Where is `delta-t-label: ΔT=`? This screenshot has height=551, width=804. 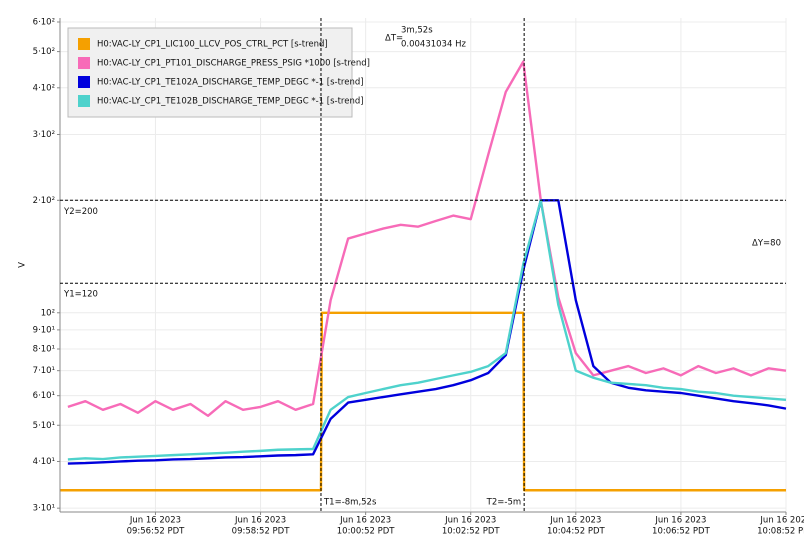
delta-t-label: ΔT= is located at coordinates (394, 39).